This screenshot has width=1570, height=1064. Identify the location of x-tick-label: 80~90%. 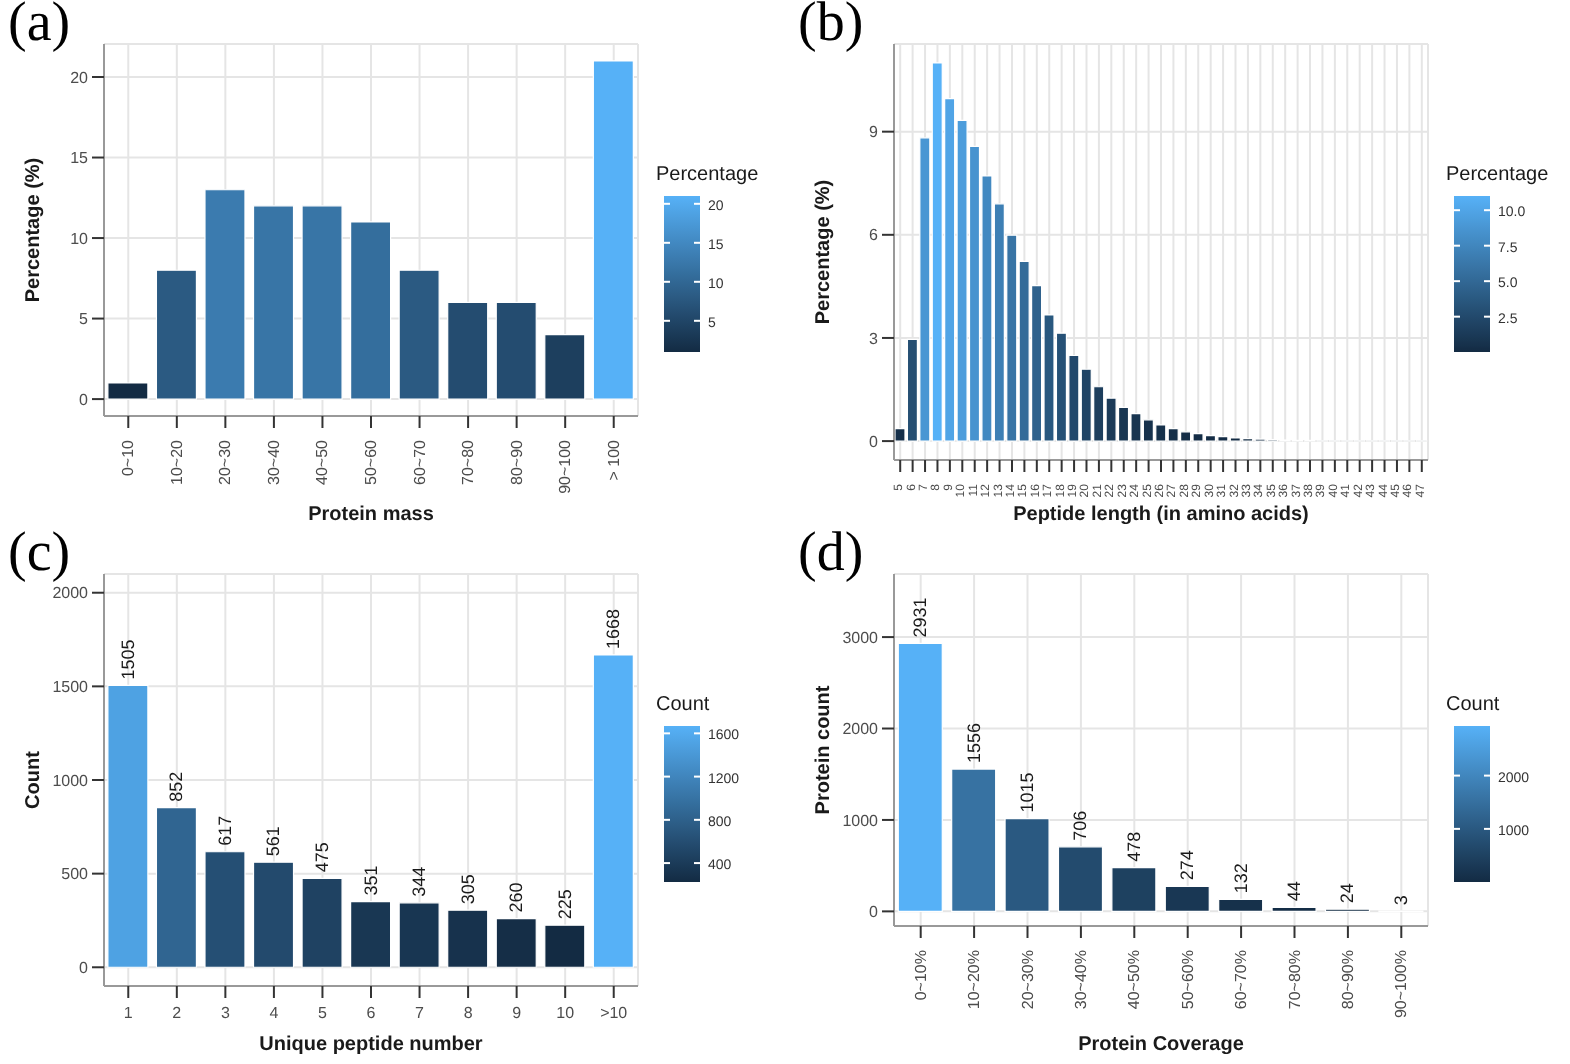
(1347, 980).